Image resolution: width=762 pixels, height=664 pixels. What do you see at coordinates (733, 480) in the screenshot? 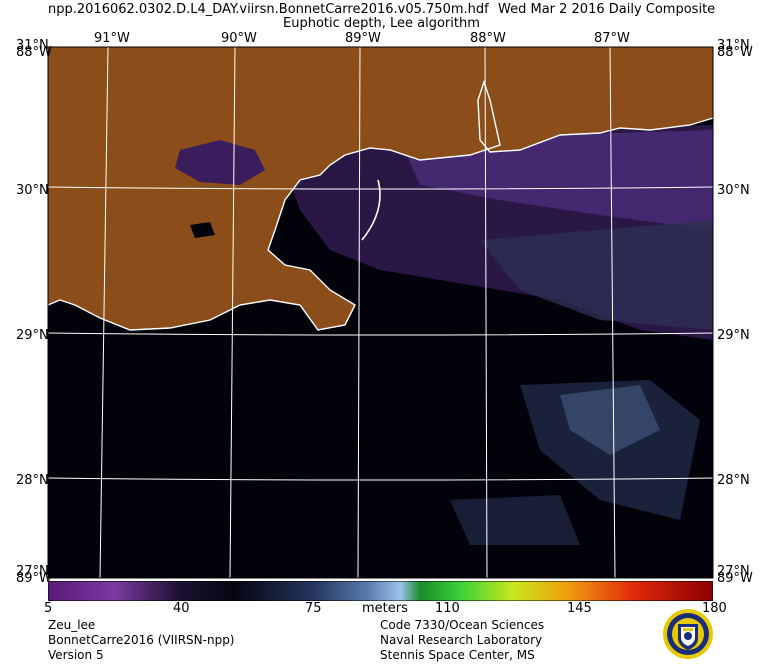
I see `lat-label-28n-right: 28°N` at bounding box center [733, 480].